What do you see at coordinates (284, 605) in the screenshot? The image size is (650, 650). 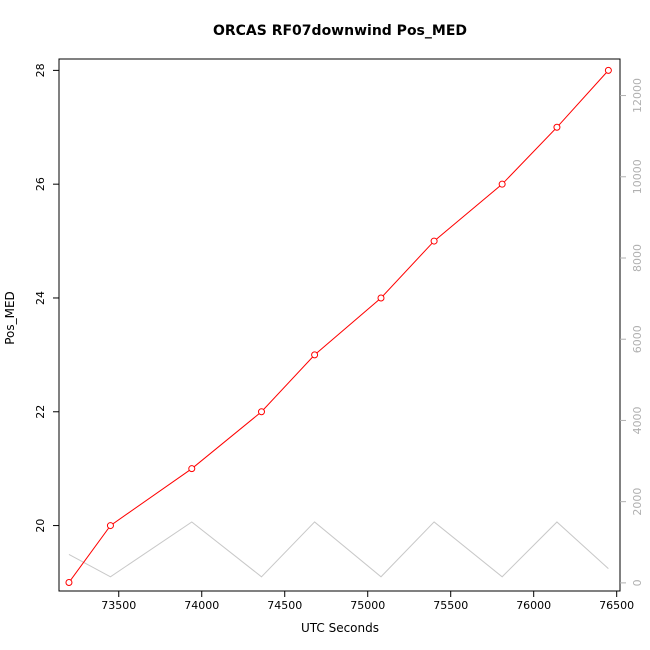 I see `x-tick-label: 74500` at bounding box center [284, 605].